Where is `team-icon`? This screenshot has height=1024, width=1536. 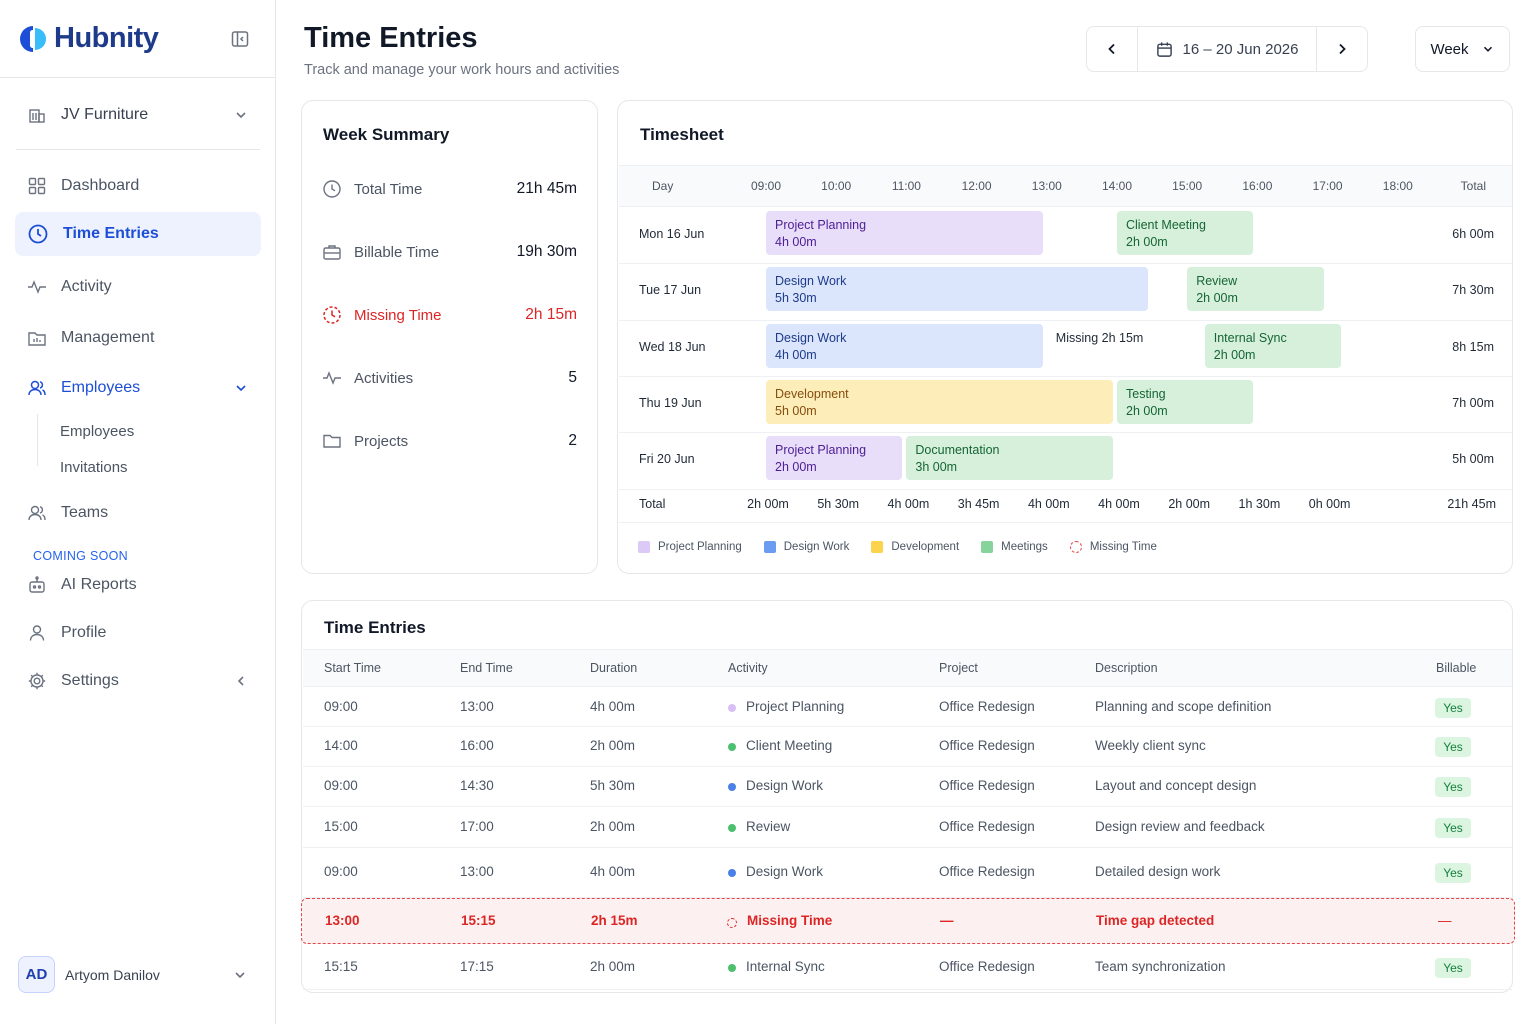 team-icon is located at coordinates (37, 513).